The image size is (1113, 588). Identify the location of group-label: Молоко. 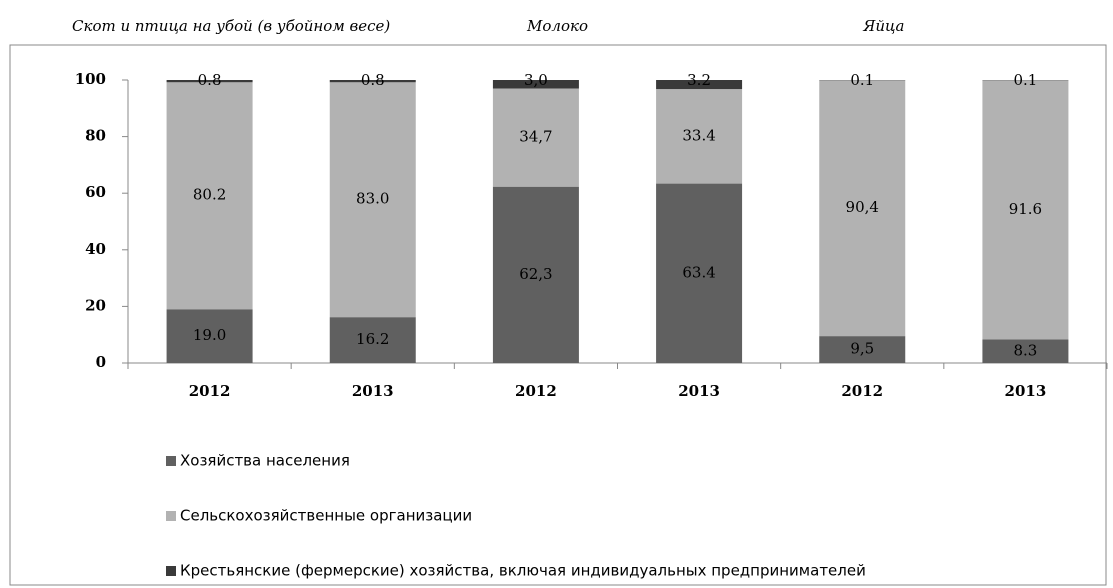
(557, 26).